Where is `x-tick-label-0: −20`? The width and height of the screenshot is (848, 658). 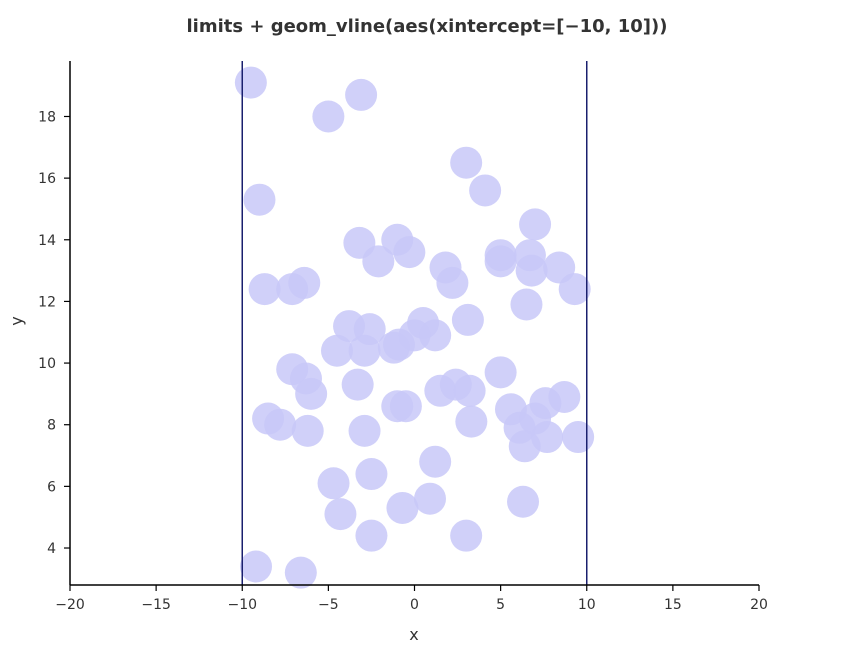
x-tick-label-0: −20 is located at coordinates (70, 605).